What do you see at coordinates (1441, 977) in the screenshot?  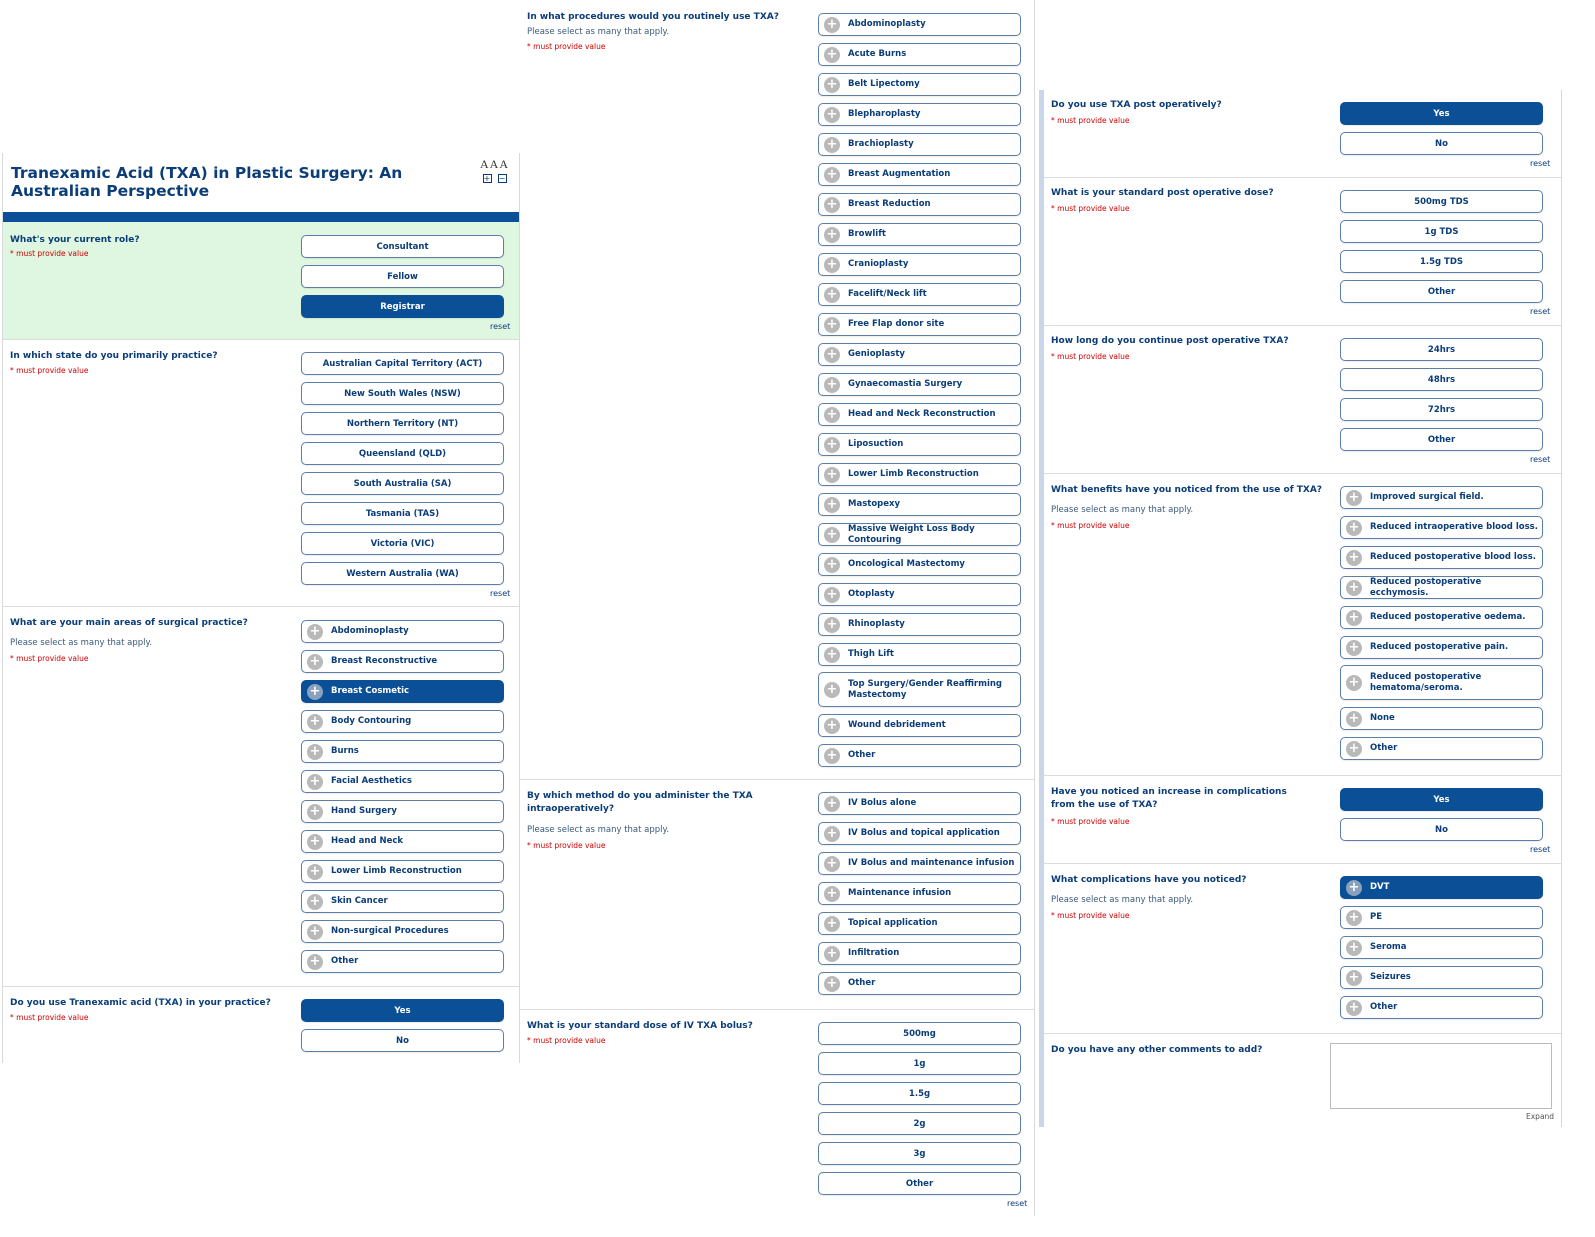 I see `checkbox-option: + Seizures` at bounding box center [1441, 977].